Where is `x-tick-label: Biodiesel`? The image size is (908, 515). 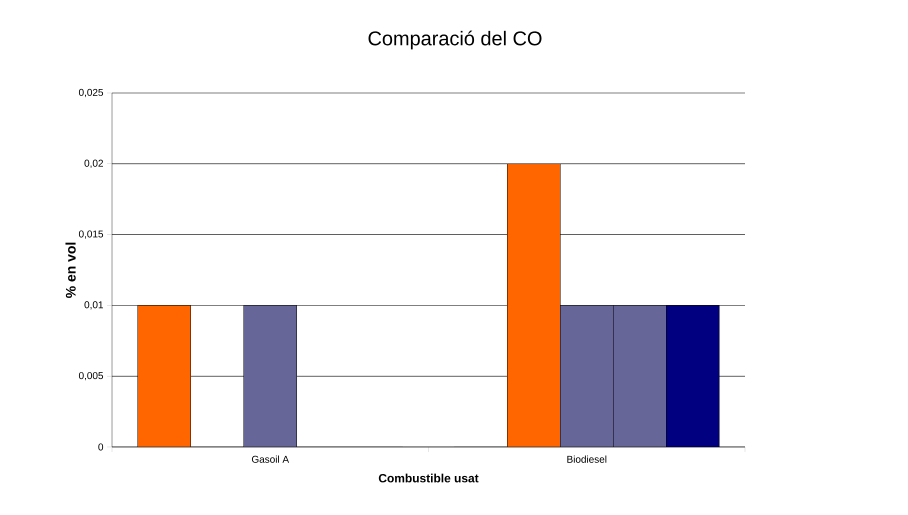 x-tick-label: Biodiesel is located at coordinates (586, 459).